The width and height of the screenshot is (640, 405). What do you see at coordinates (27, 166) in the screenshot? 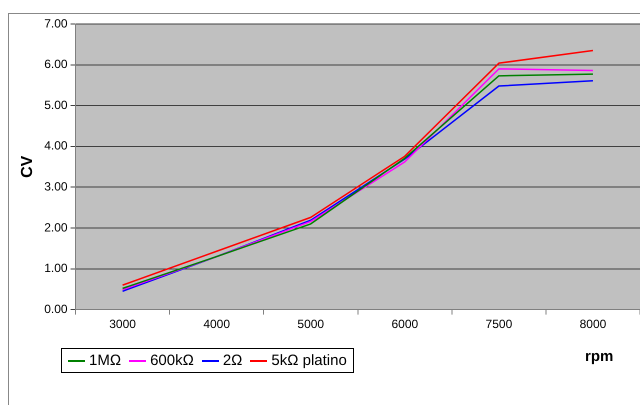
I see `y-axis-title: CV` at bounding box center [27, 166].